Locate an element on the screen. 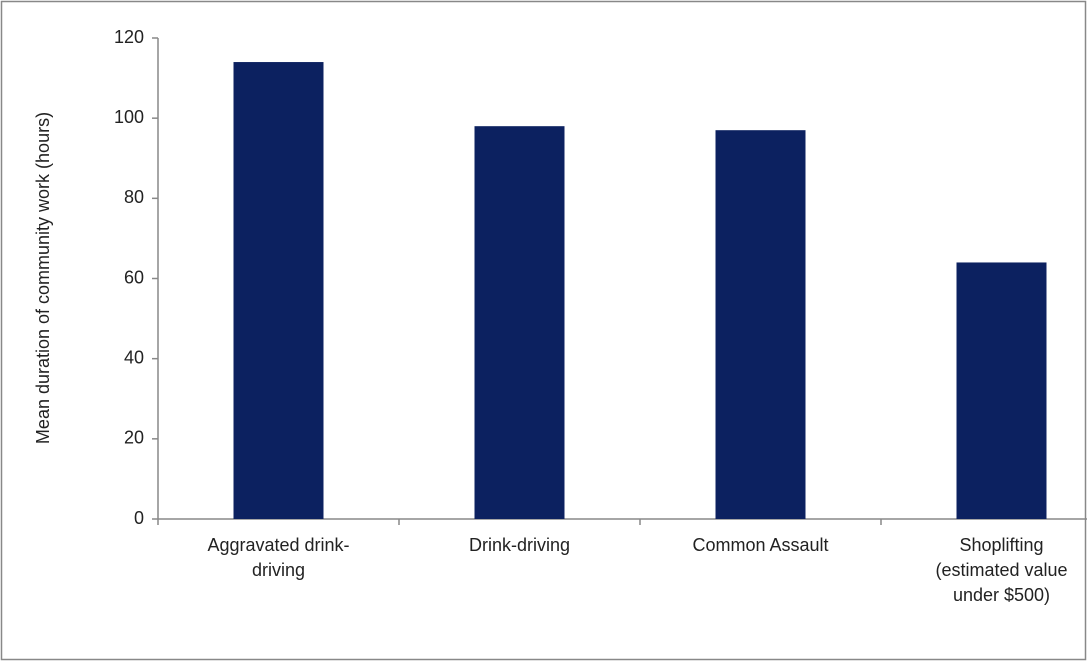 Image resolution: width=1087 pixels, height=661 pixels. x-tick-label: Aggravated drink-driving is located at coordinates (278, 557).